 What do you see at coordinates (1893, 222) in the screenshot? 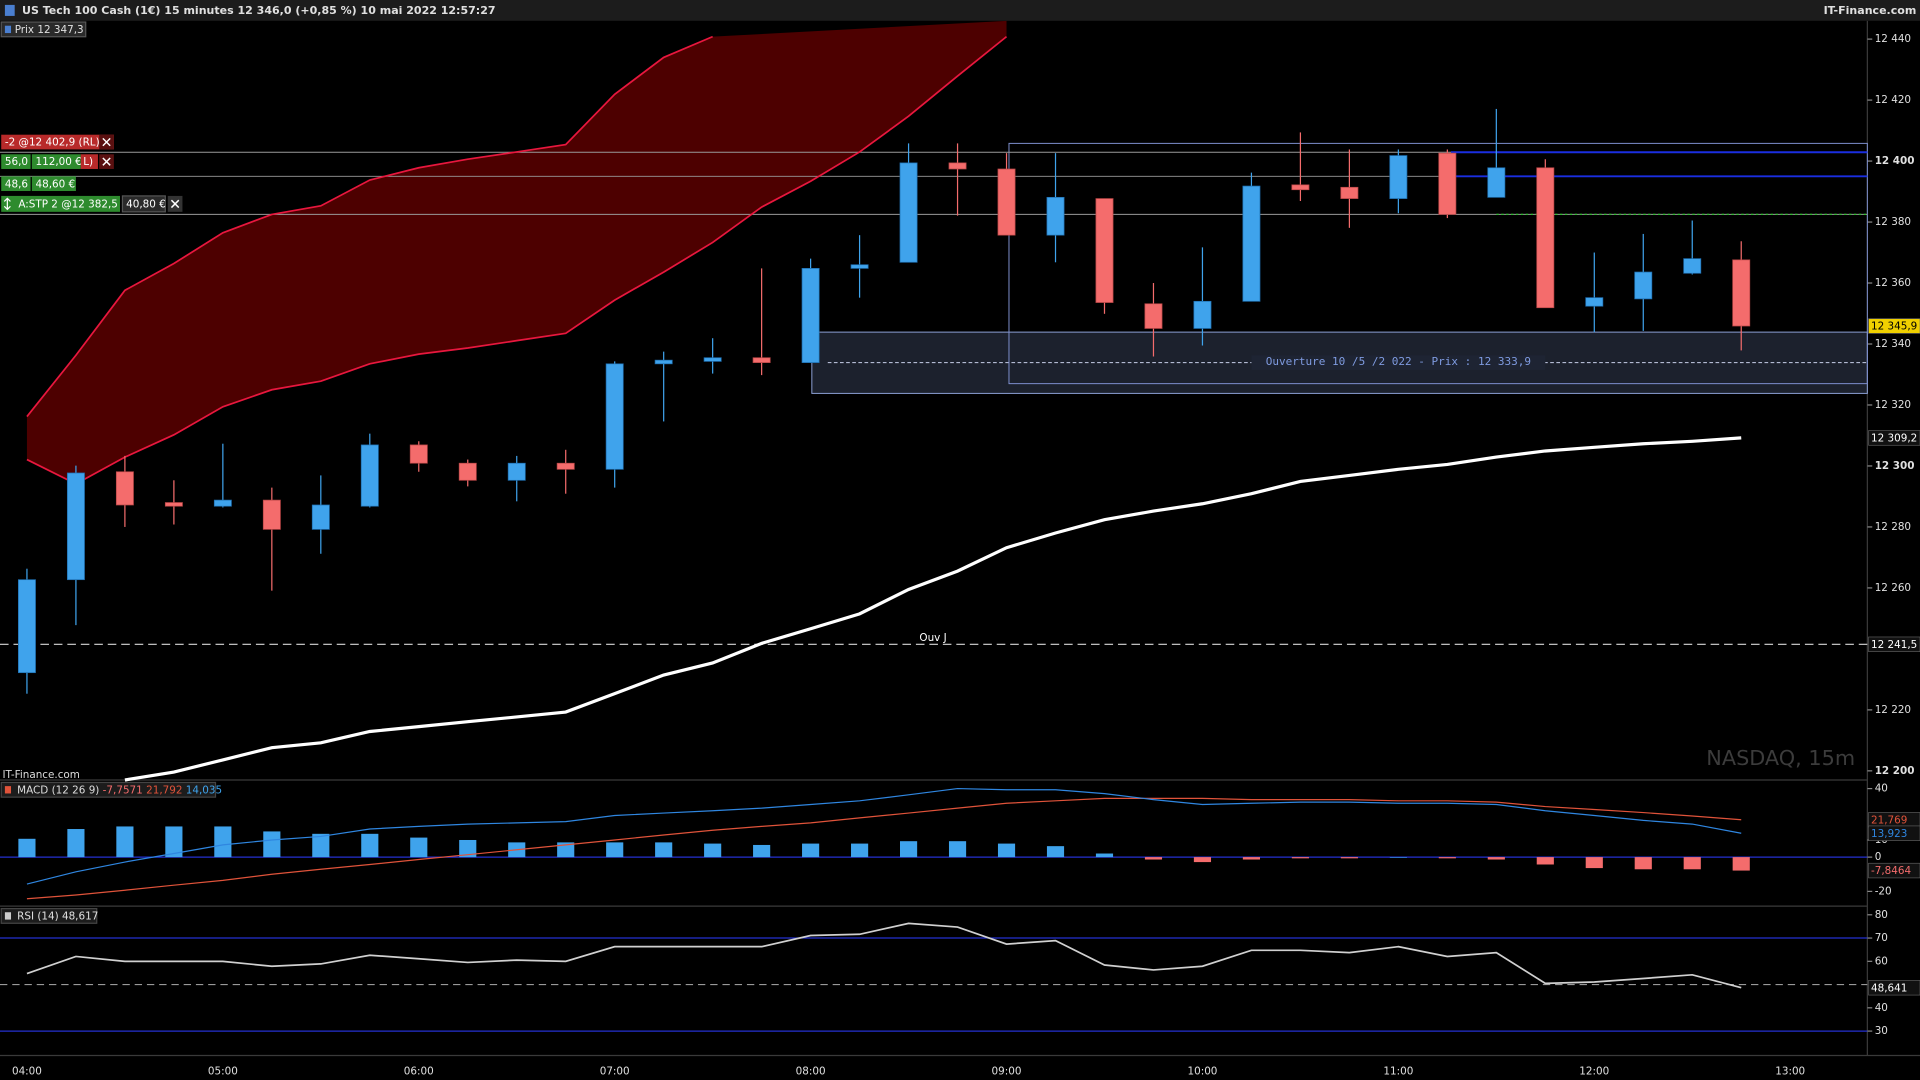
I see `y-tick-label: 12 380` at bounding box center [1893, 222].